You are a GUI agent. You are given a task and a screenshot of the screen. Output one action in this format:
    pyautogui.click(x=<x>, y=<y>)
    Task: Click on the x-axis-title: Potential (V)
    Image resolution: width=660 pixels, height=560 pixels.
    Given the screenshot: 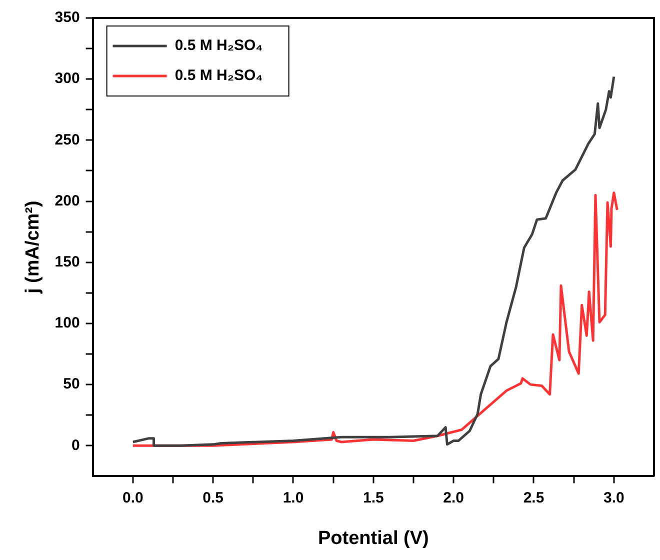 What is the action you would take?
    pyautogui.click(x=373, y=538)
    